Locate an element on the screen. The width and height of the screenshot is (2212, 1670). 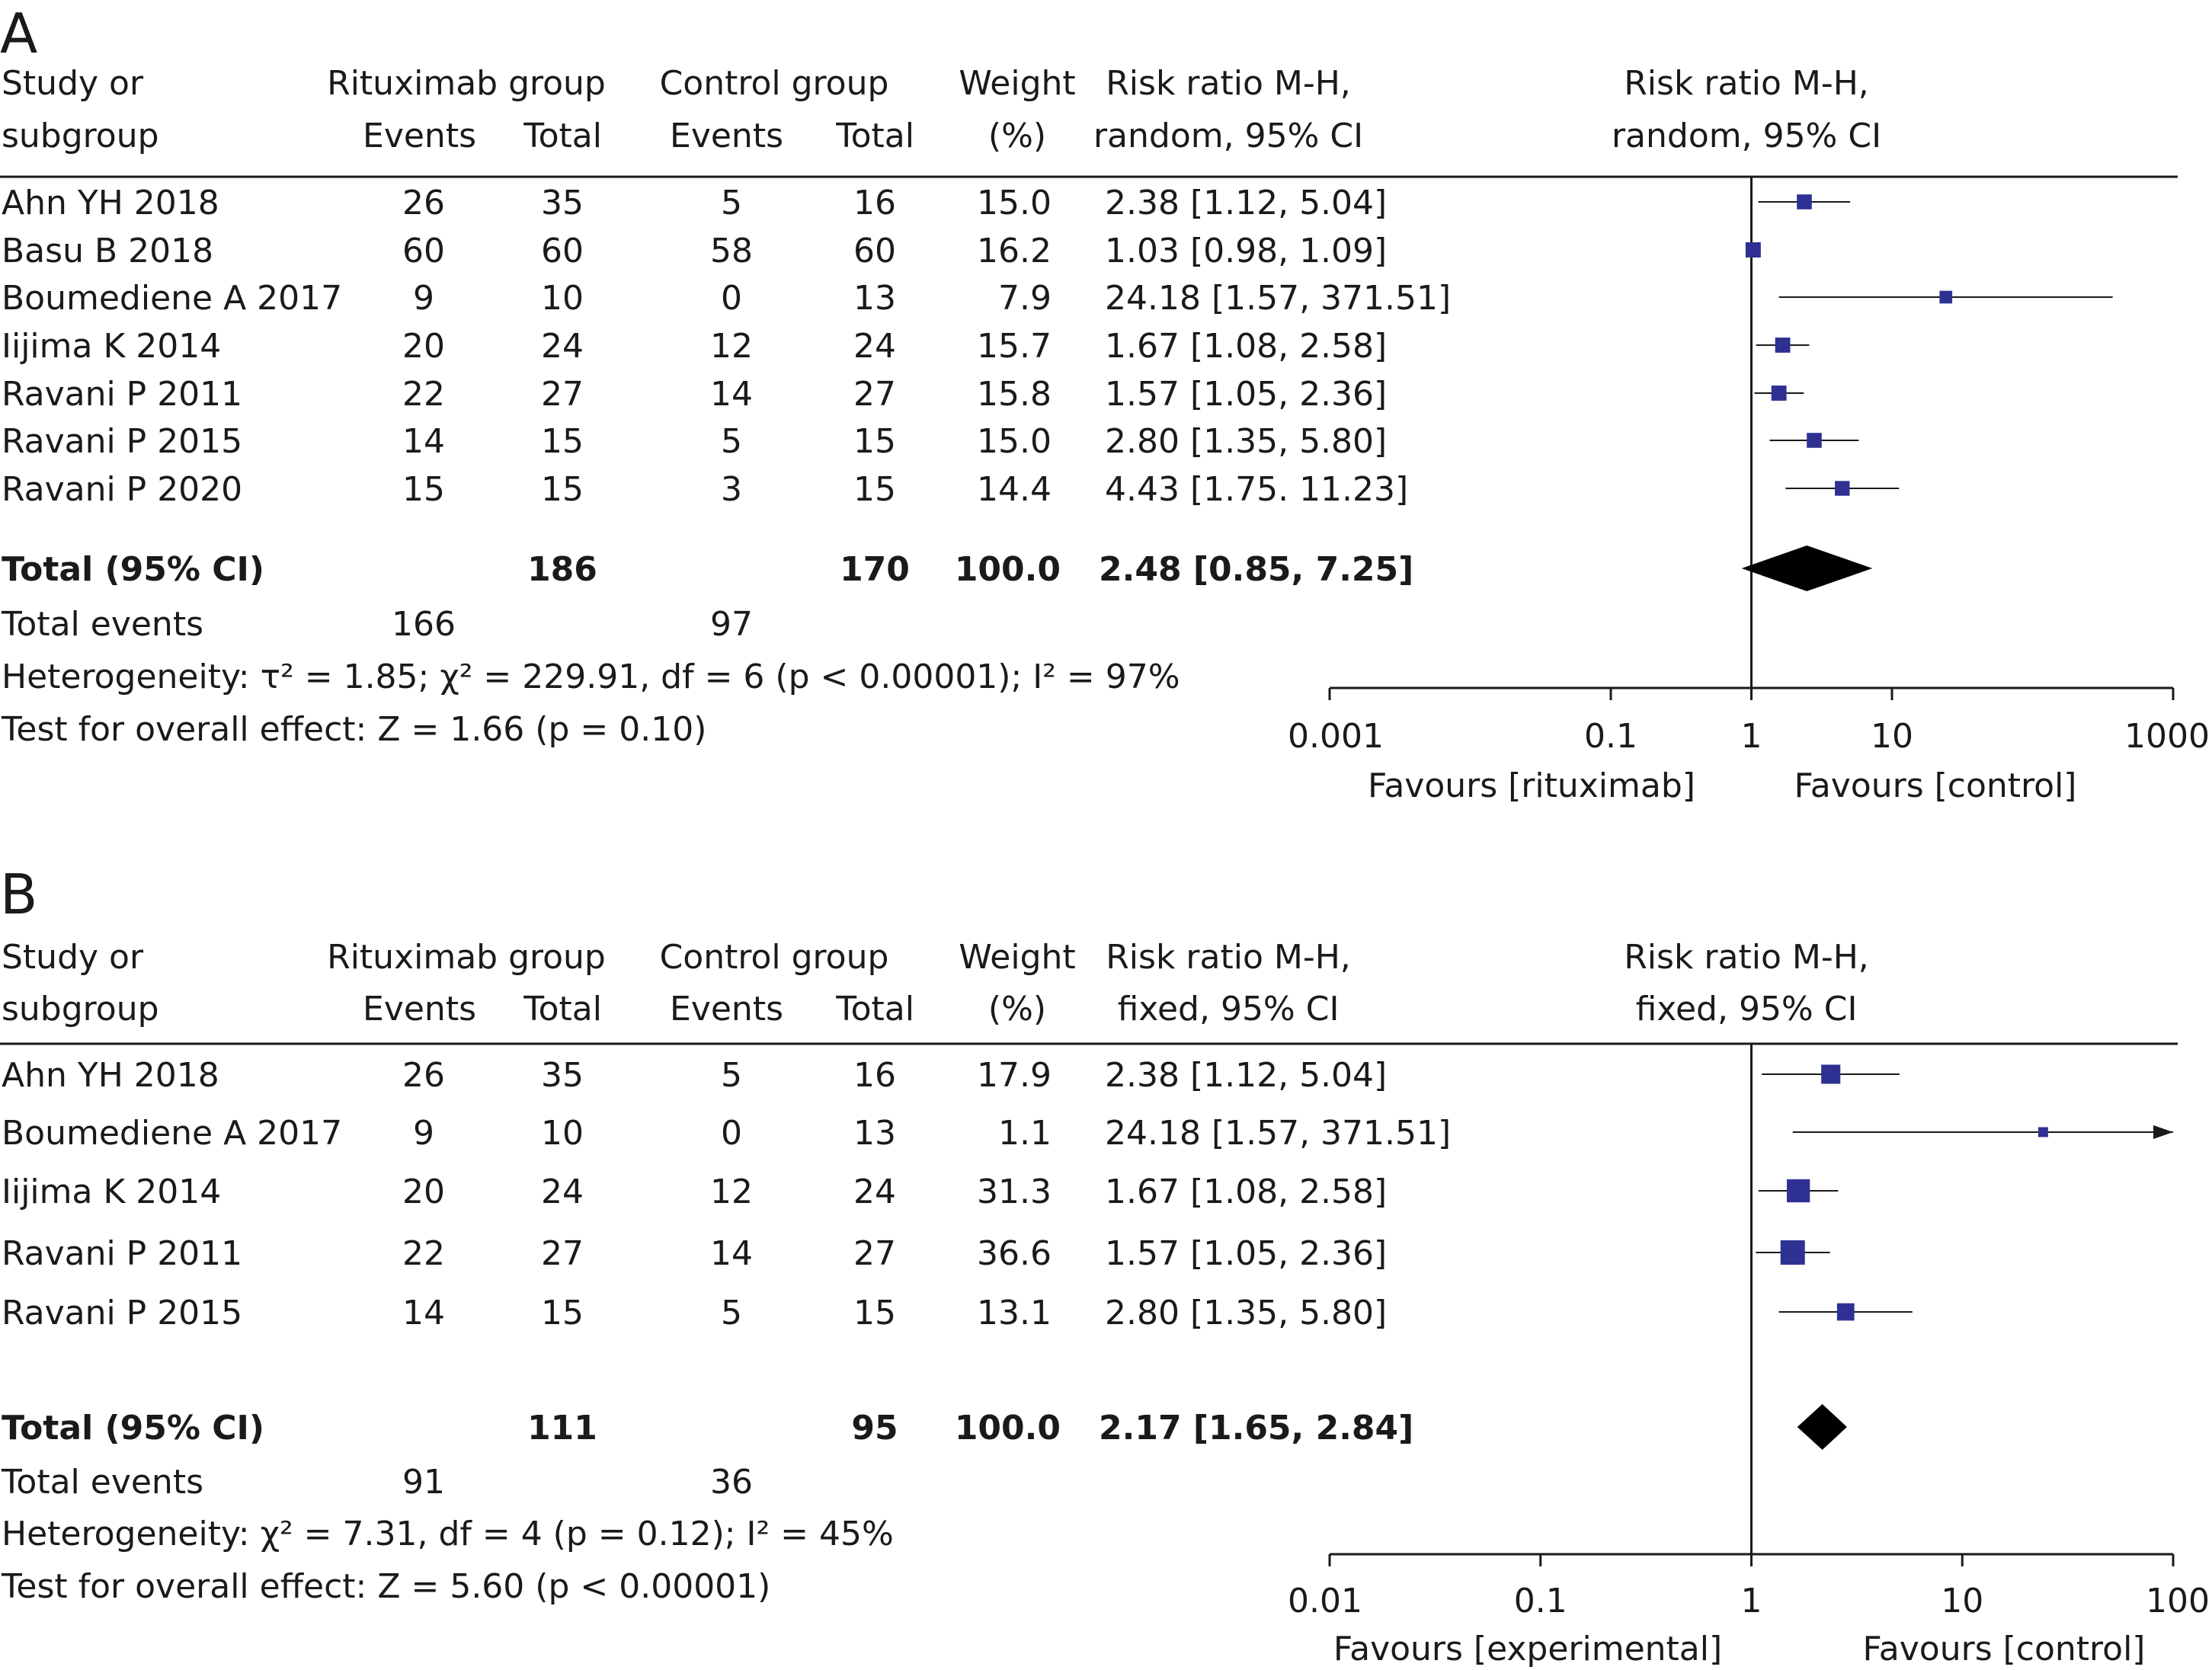
total-events-rituximab: 166 is located at coordinates (424, 624).